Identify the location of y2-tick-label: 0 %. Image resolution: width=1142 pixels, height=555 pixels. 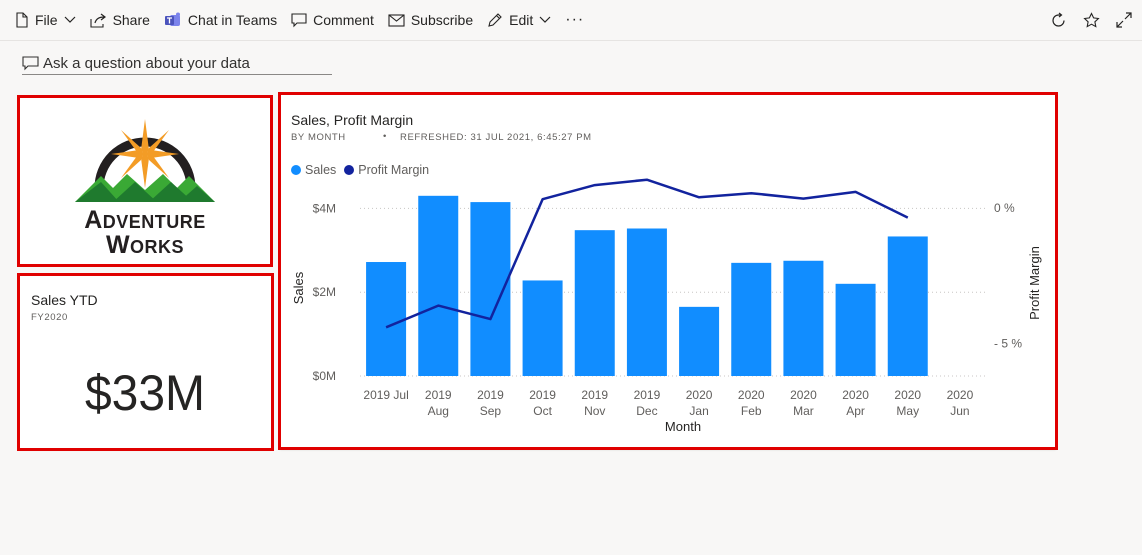
(1004, 208).